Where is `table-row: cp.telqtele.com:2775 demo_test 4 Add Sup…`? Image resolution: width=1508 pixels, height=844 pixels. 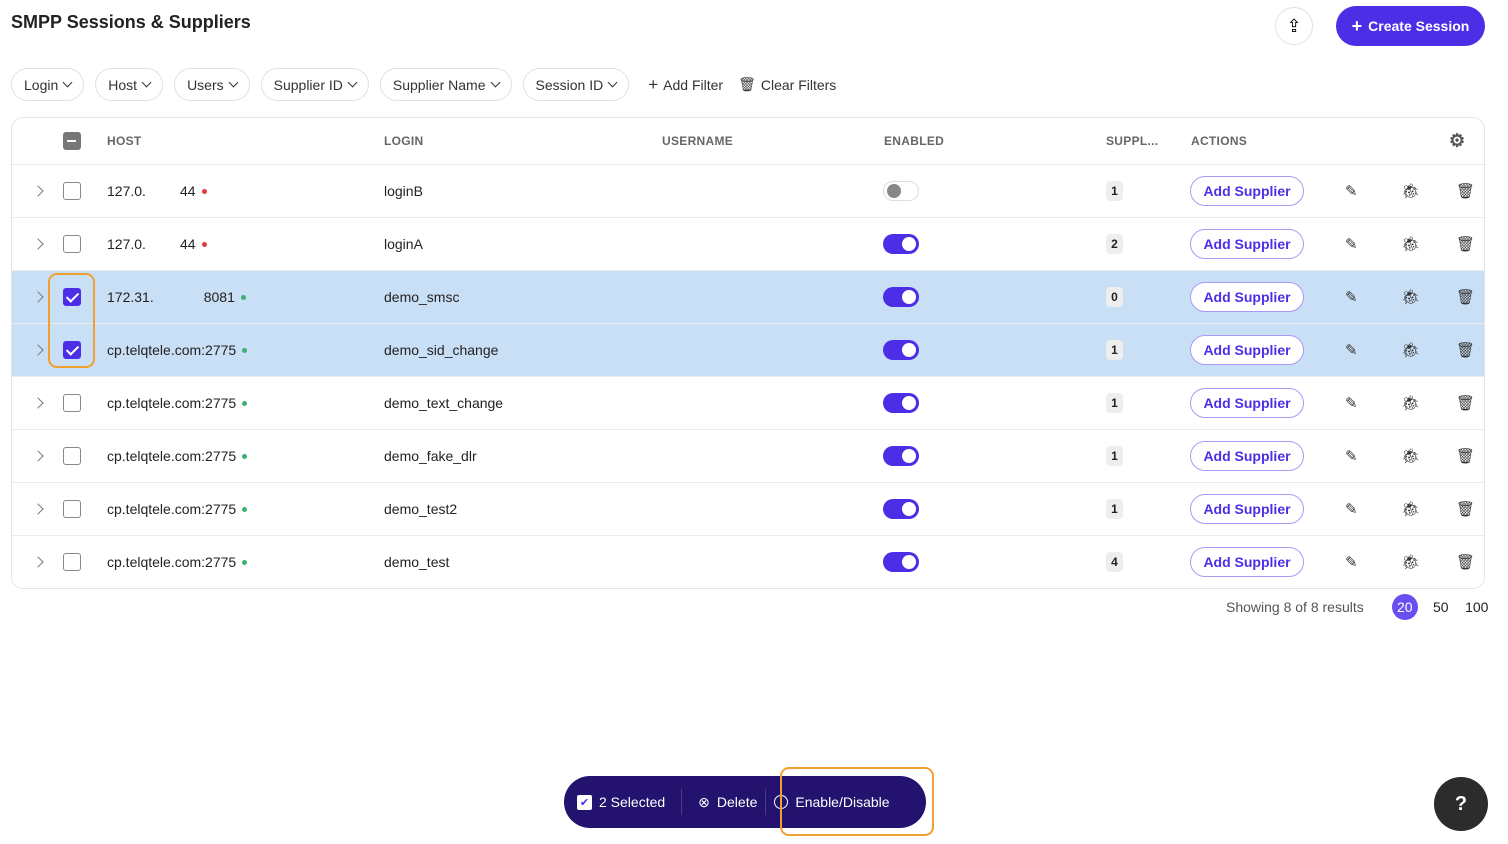 table-row: cp.telqtele.com:2775 demo_test 4 Add Sup… is located at coordinates (748, 561).